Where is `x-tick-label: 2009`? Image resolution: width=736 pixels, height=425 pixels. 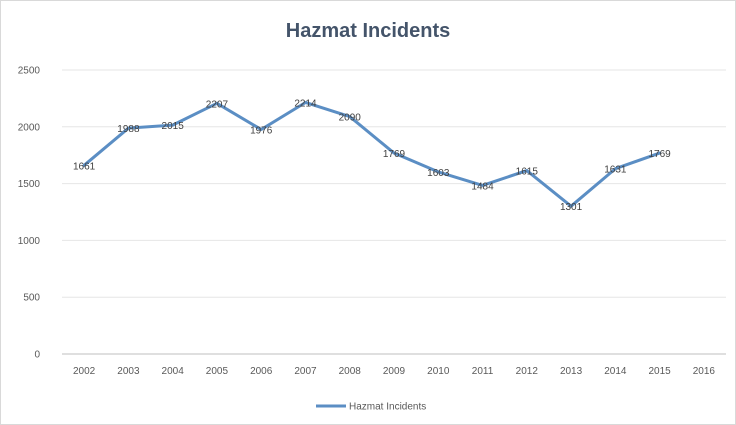
x-tick-label: 2009 is located at coordinates (394, 371).